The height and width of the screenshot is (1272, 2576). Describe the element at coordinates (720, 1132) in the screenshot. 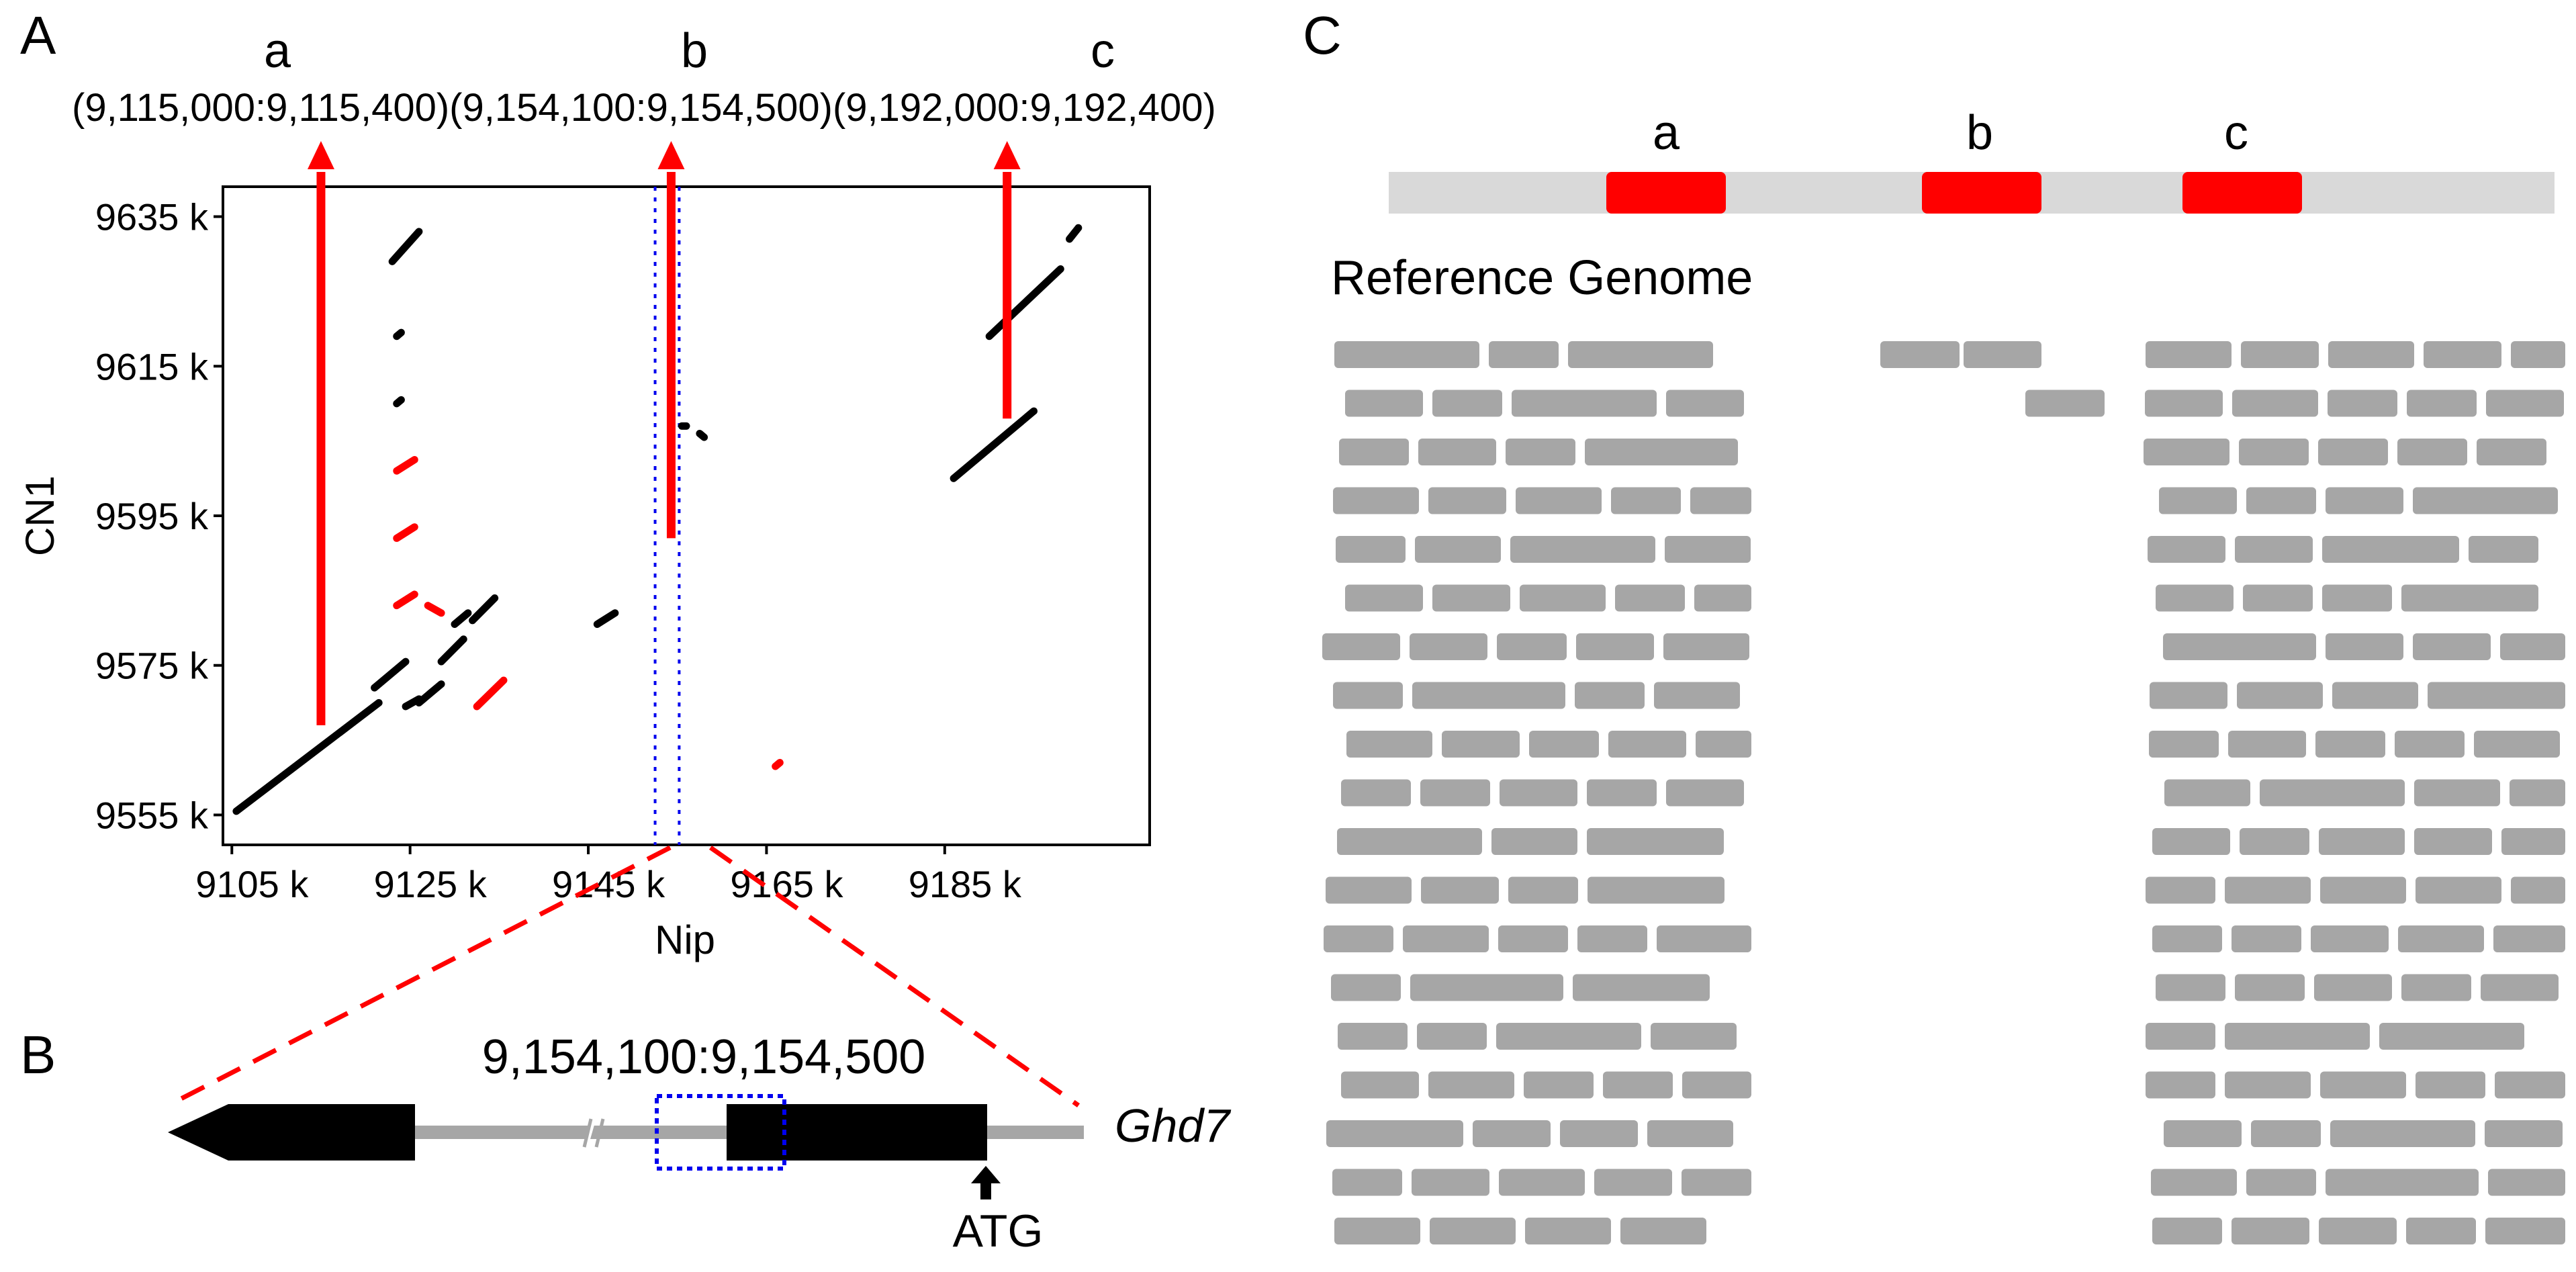

I see `region-box` at that location.